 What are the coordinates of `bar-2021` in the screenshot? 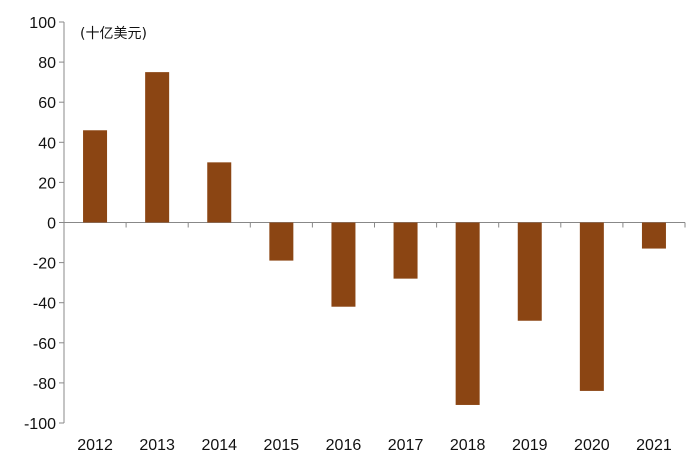 It's located at (653, 235).